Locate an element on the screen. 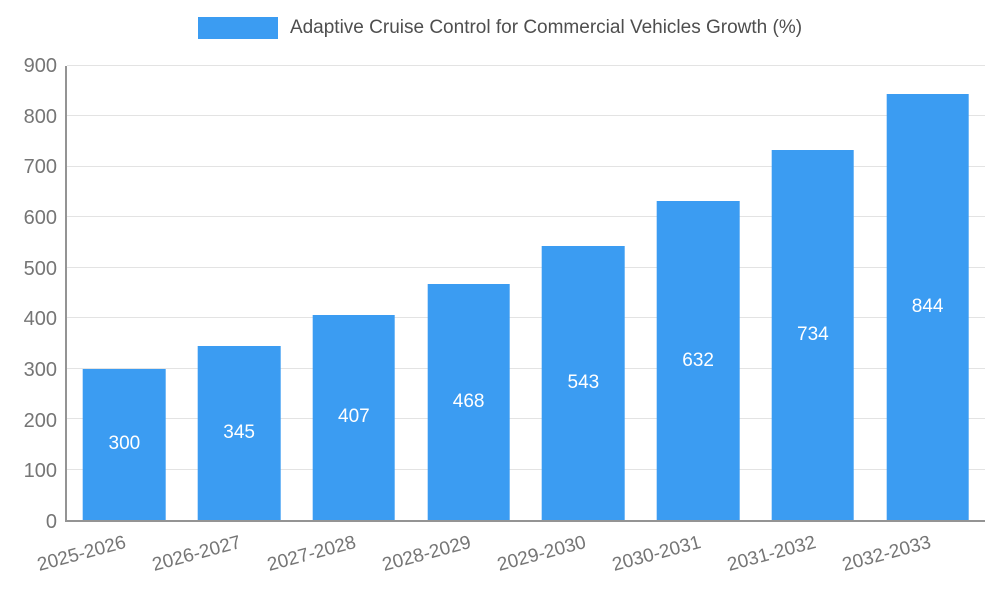 This screenshot has width=1000, height=600. bar-2027-2028: 407 is located at coordinates (354, 417).